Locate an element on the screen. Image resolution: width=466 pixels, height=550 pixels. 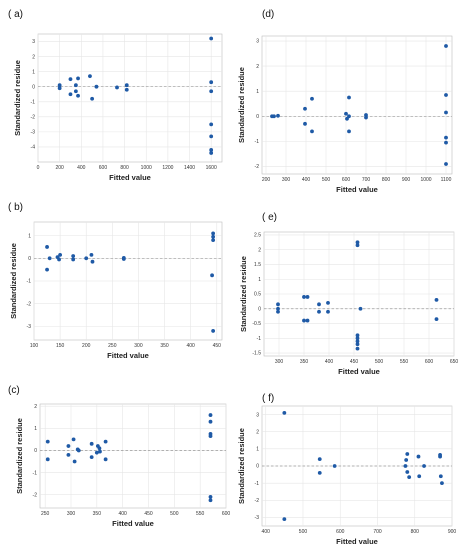
y-tick-label: 0.5 is located at coordinates (257, 295).